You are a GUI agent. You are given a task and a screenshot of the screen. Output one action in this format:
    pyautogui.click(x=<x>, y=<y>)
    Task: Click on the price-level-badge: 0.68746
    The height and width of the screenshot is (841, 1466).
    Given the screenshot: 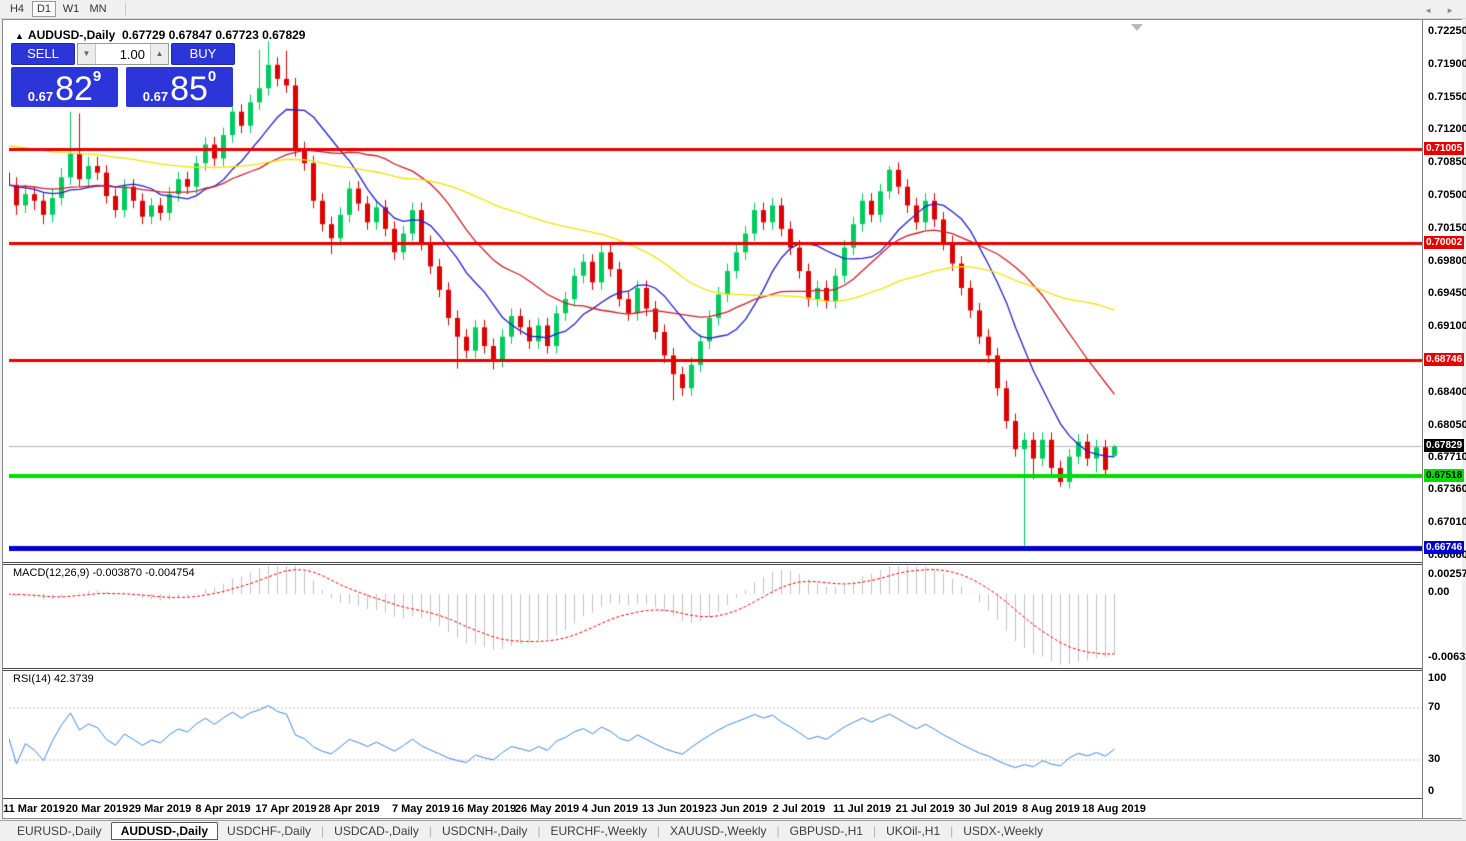 What is the action you would take?
    pyautogui.click(x=1444, y=360)
    